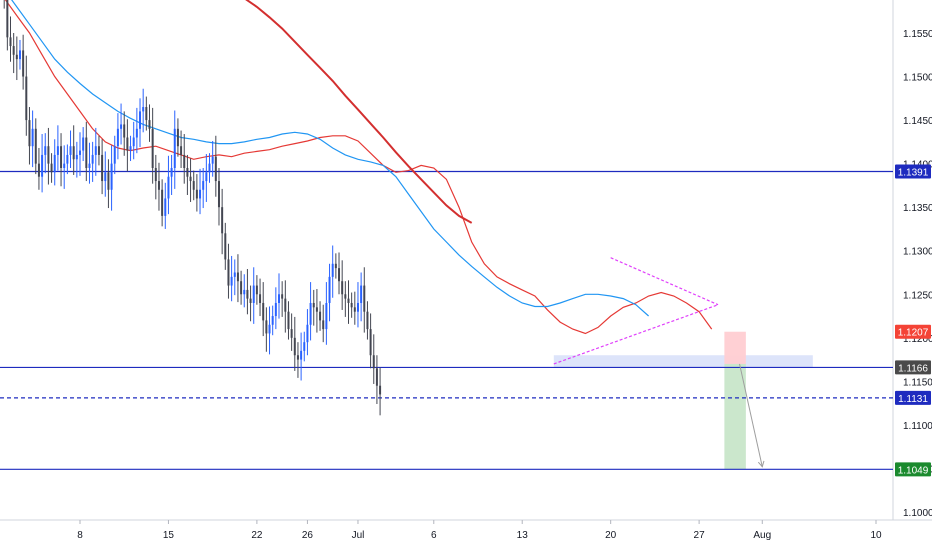  What do you see at coordinates (917, 78) in the screenshot?
I see `y-tick-label: 1.1500` at bounding box center [917, 78].